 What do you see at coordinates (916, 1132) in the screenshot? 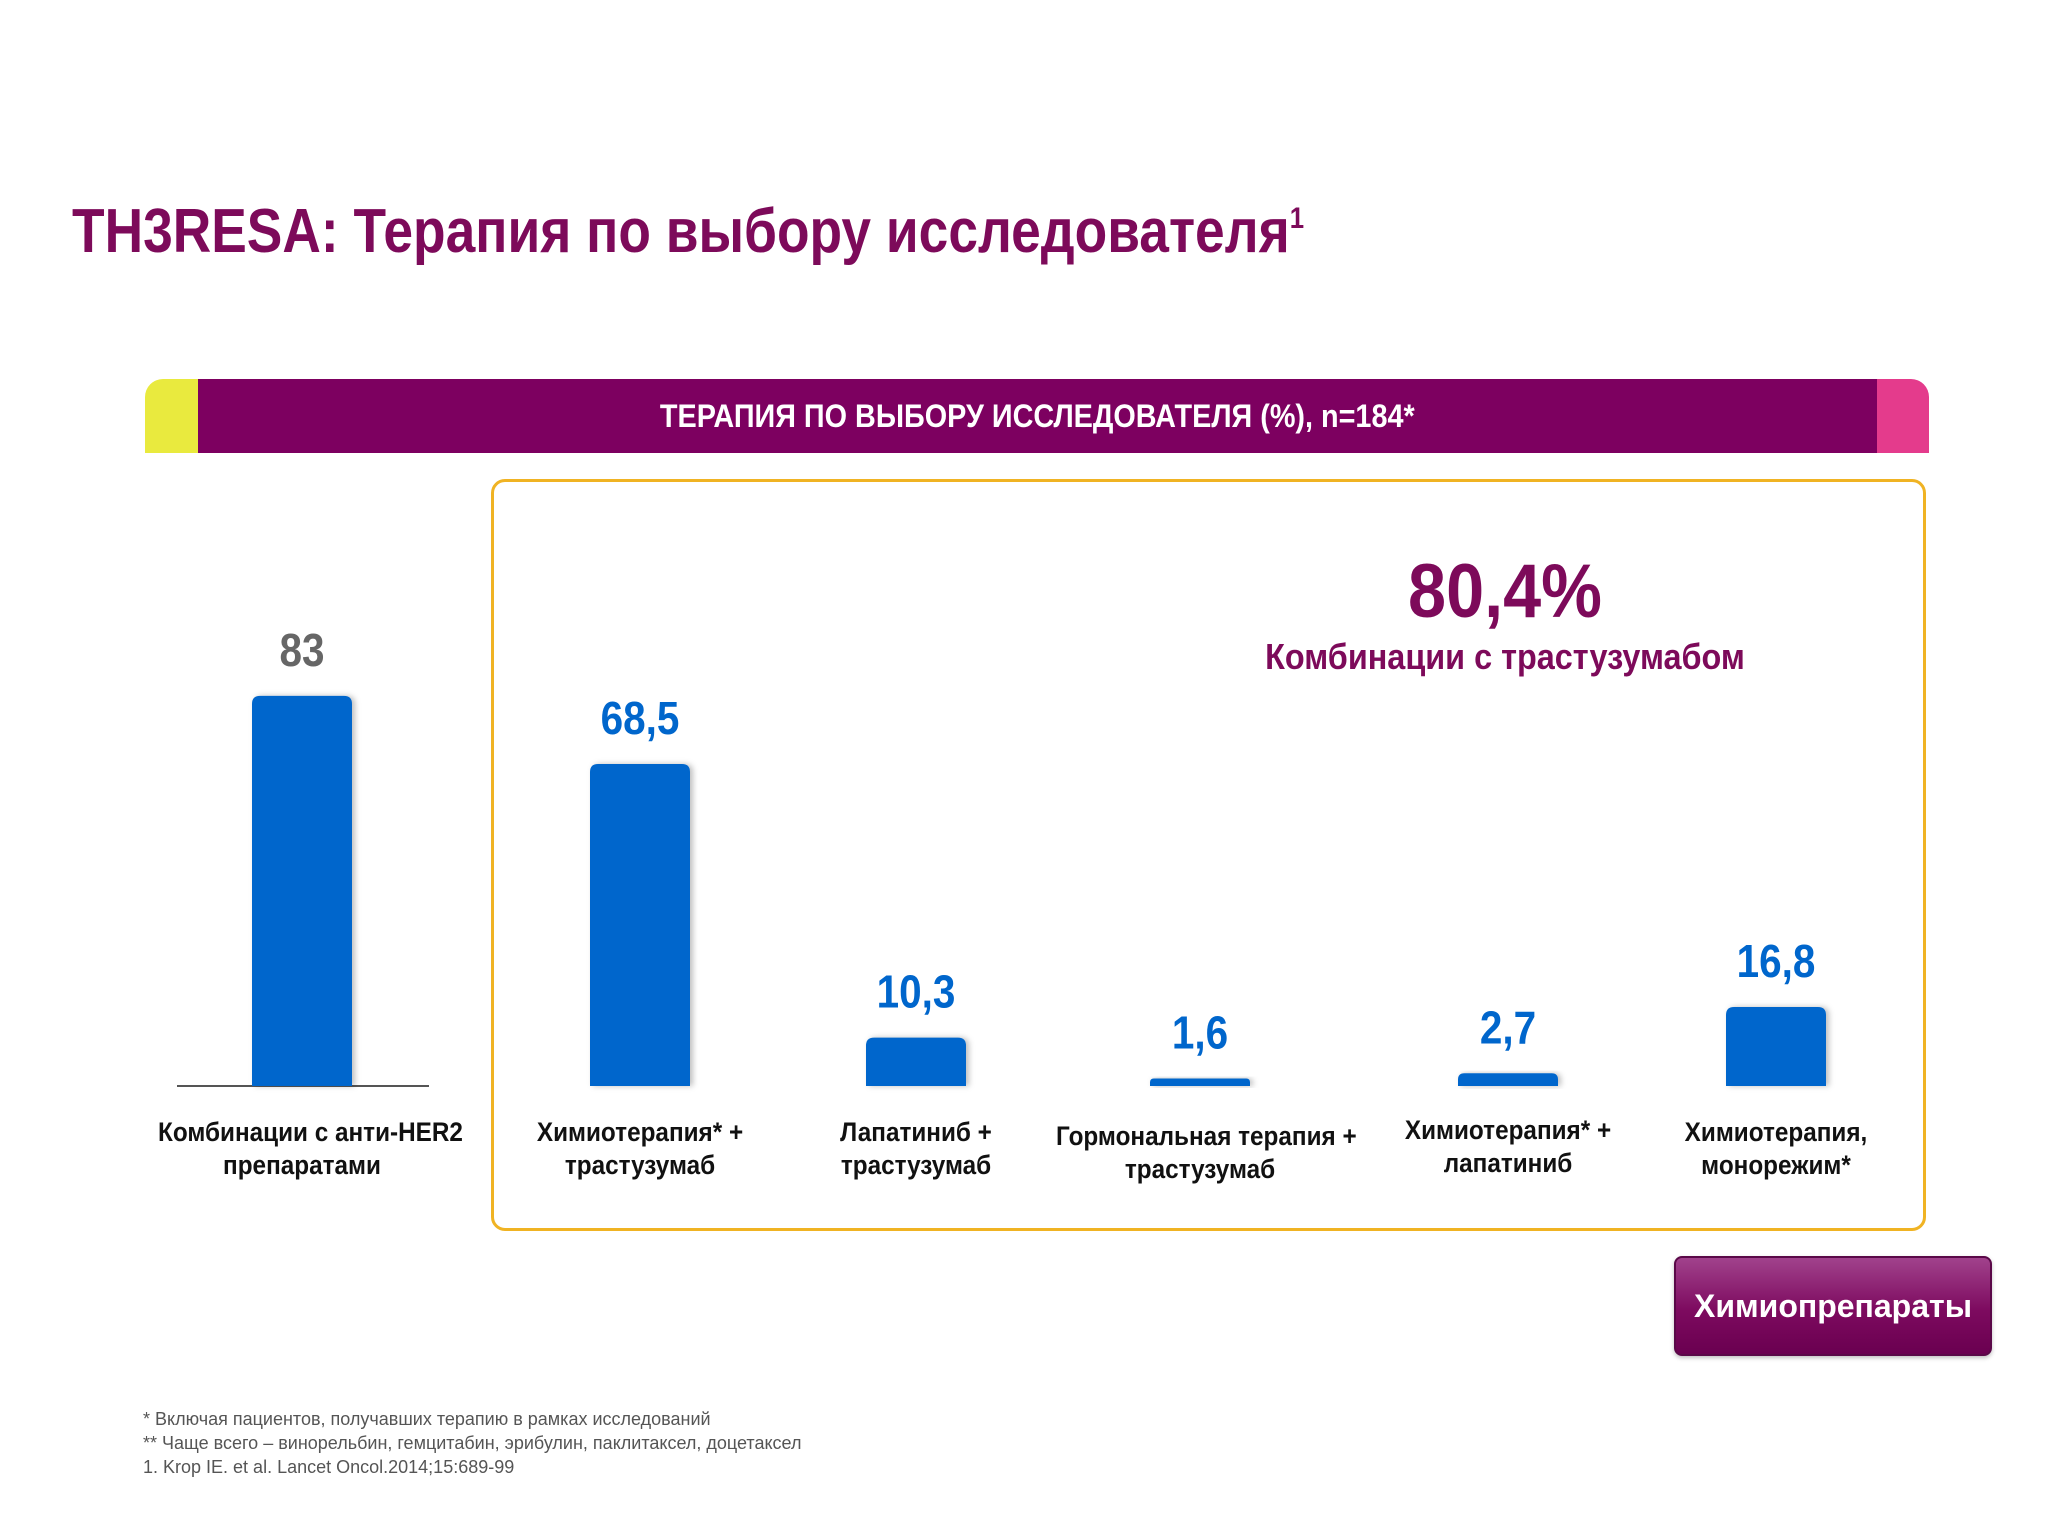
I see `category-label-line: Лапатиниб +` at bounding box center [916, 1132].